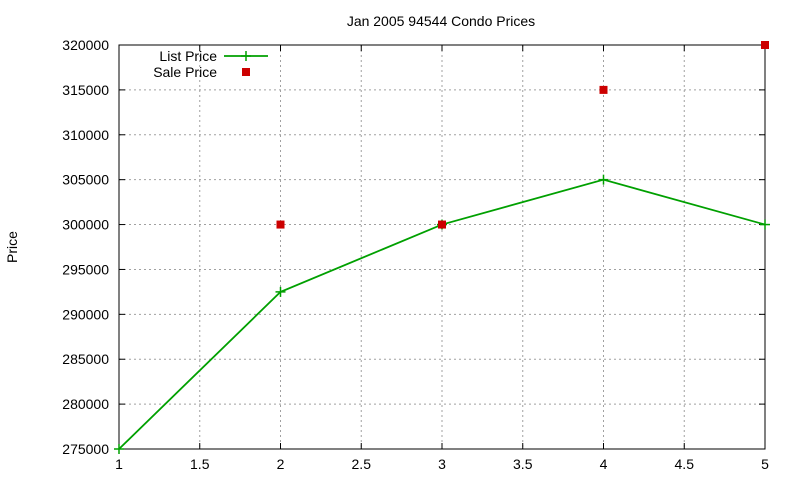 Image resolution: width=800 pixels, height=480 pixels. What do you see at coordinates (85, 45) in the screenshot?
I see `y-tick-label: 320000` at bounding box center [85, 45].